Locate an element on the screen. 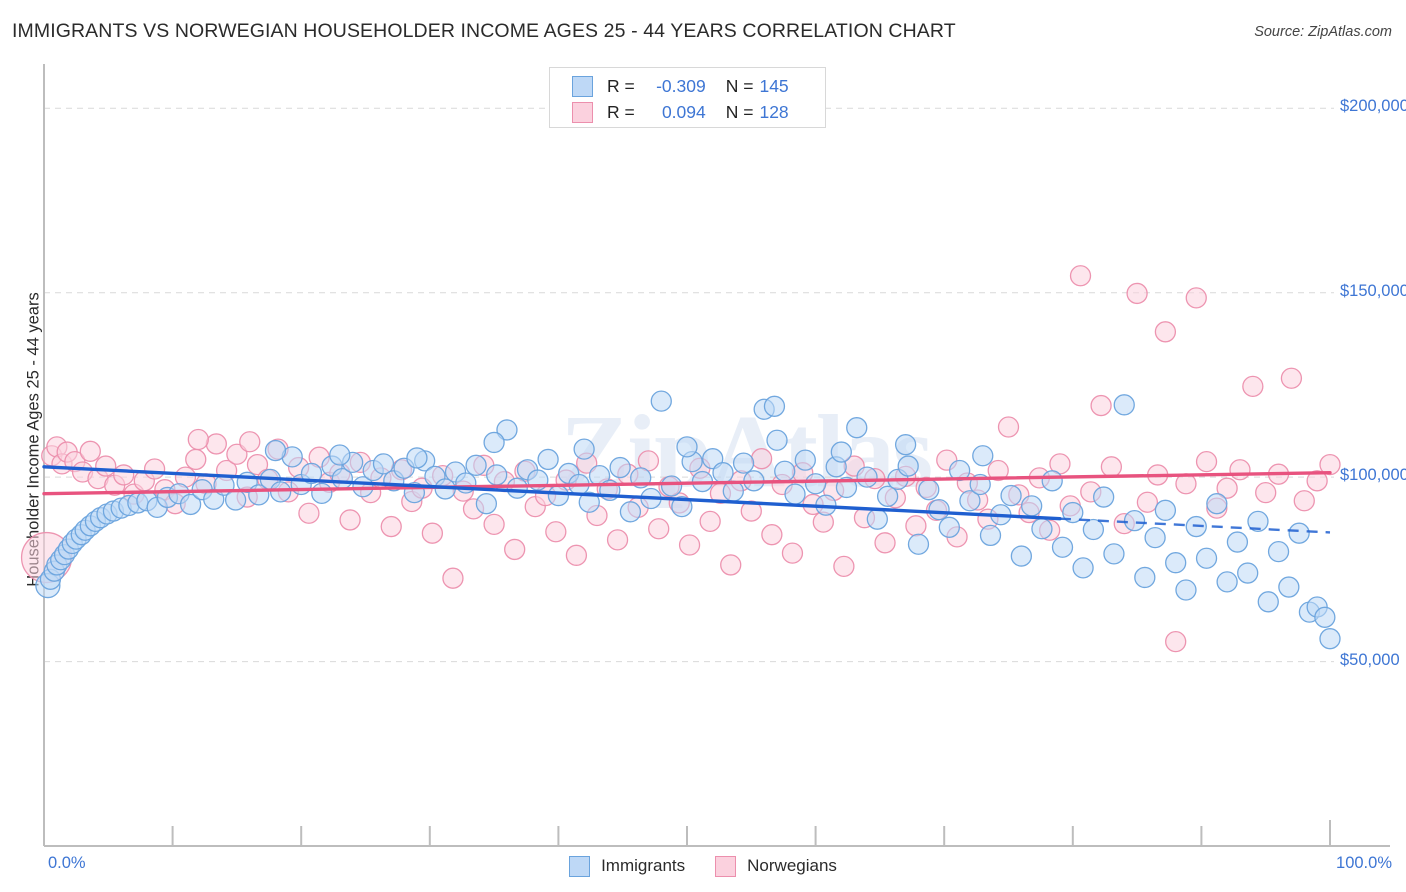  x-axis-min-label: 0.0% is located at coordinates (67, 863).